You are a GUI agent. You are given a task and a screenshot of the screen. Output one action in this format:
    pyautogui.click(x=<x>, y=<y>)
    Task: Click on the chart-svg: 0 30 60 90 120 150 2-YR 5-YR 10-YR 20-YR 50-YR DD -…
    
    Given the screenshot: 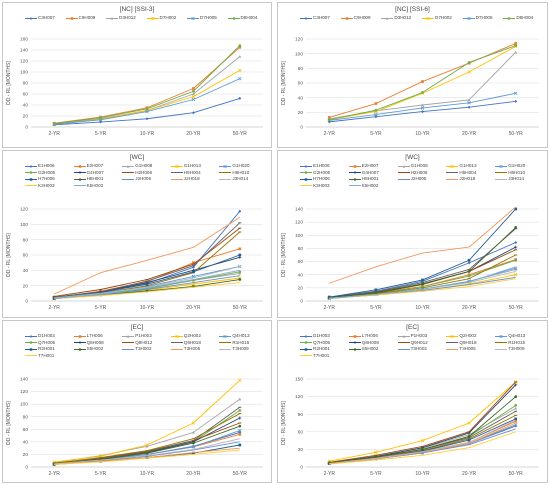 What is the action you would take?
    pyautogui.click(x=410, y=427)
    